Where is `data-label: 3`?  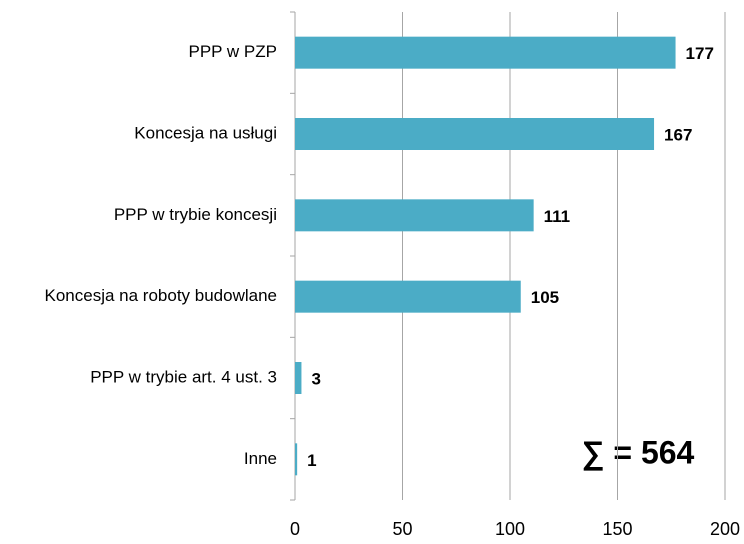
data-label: 3 is located at coordinates (315, 378).